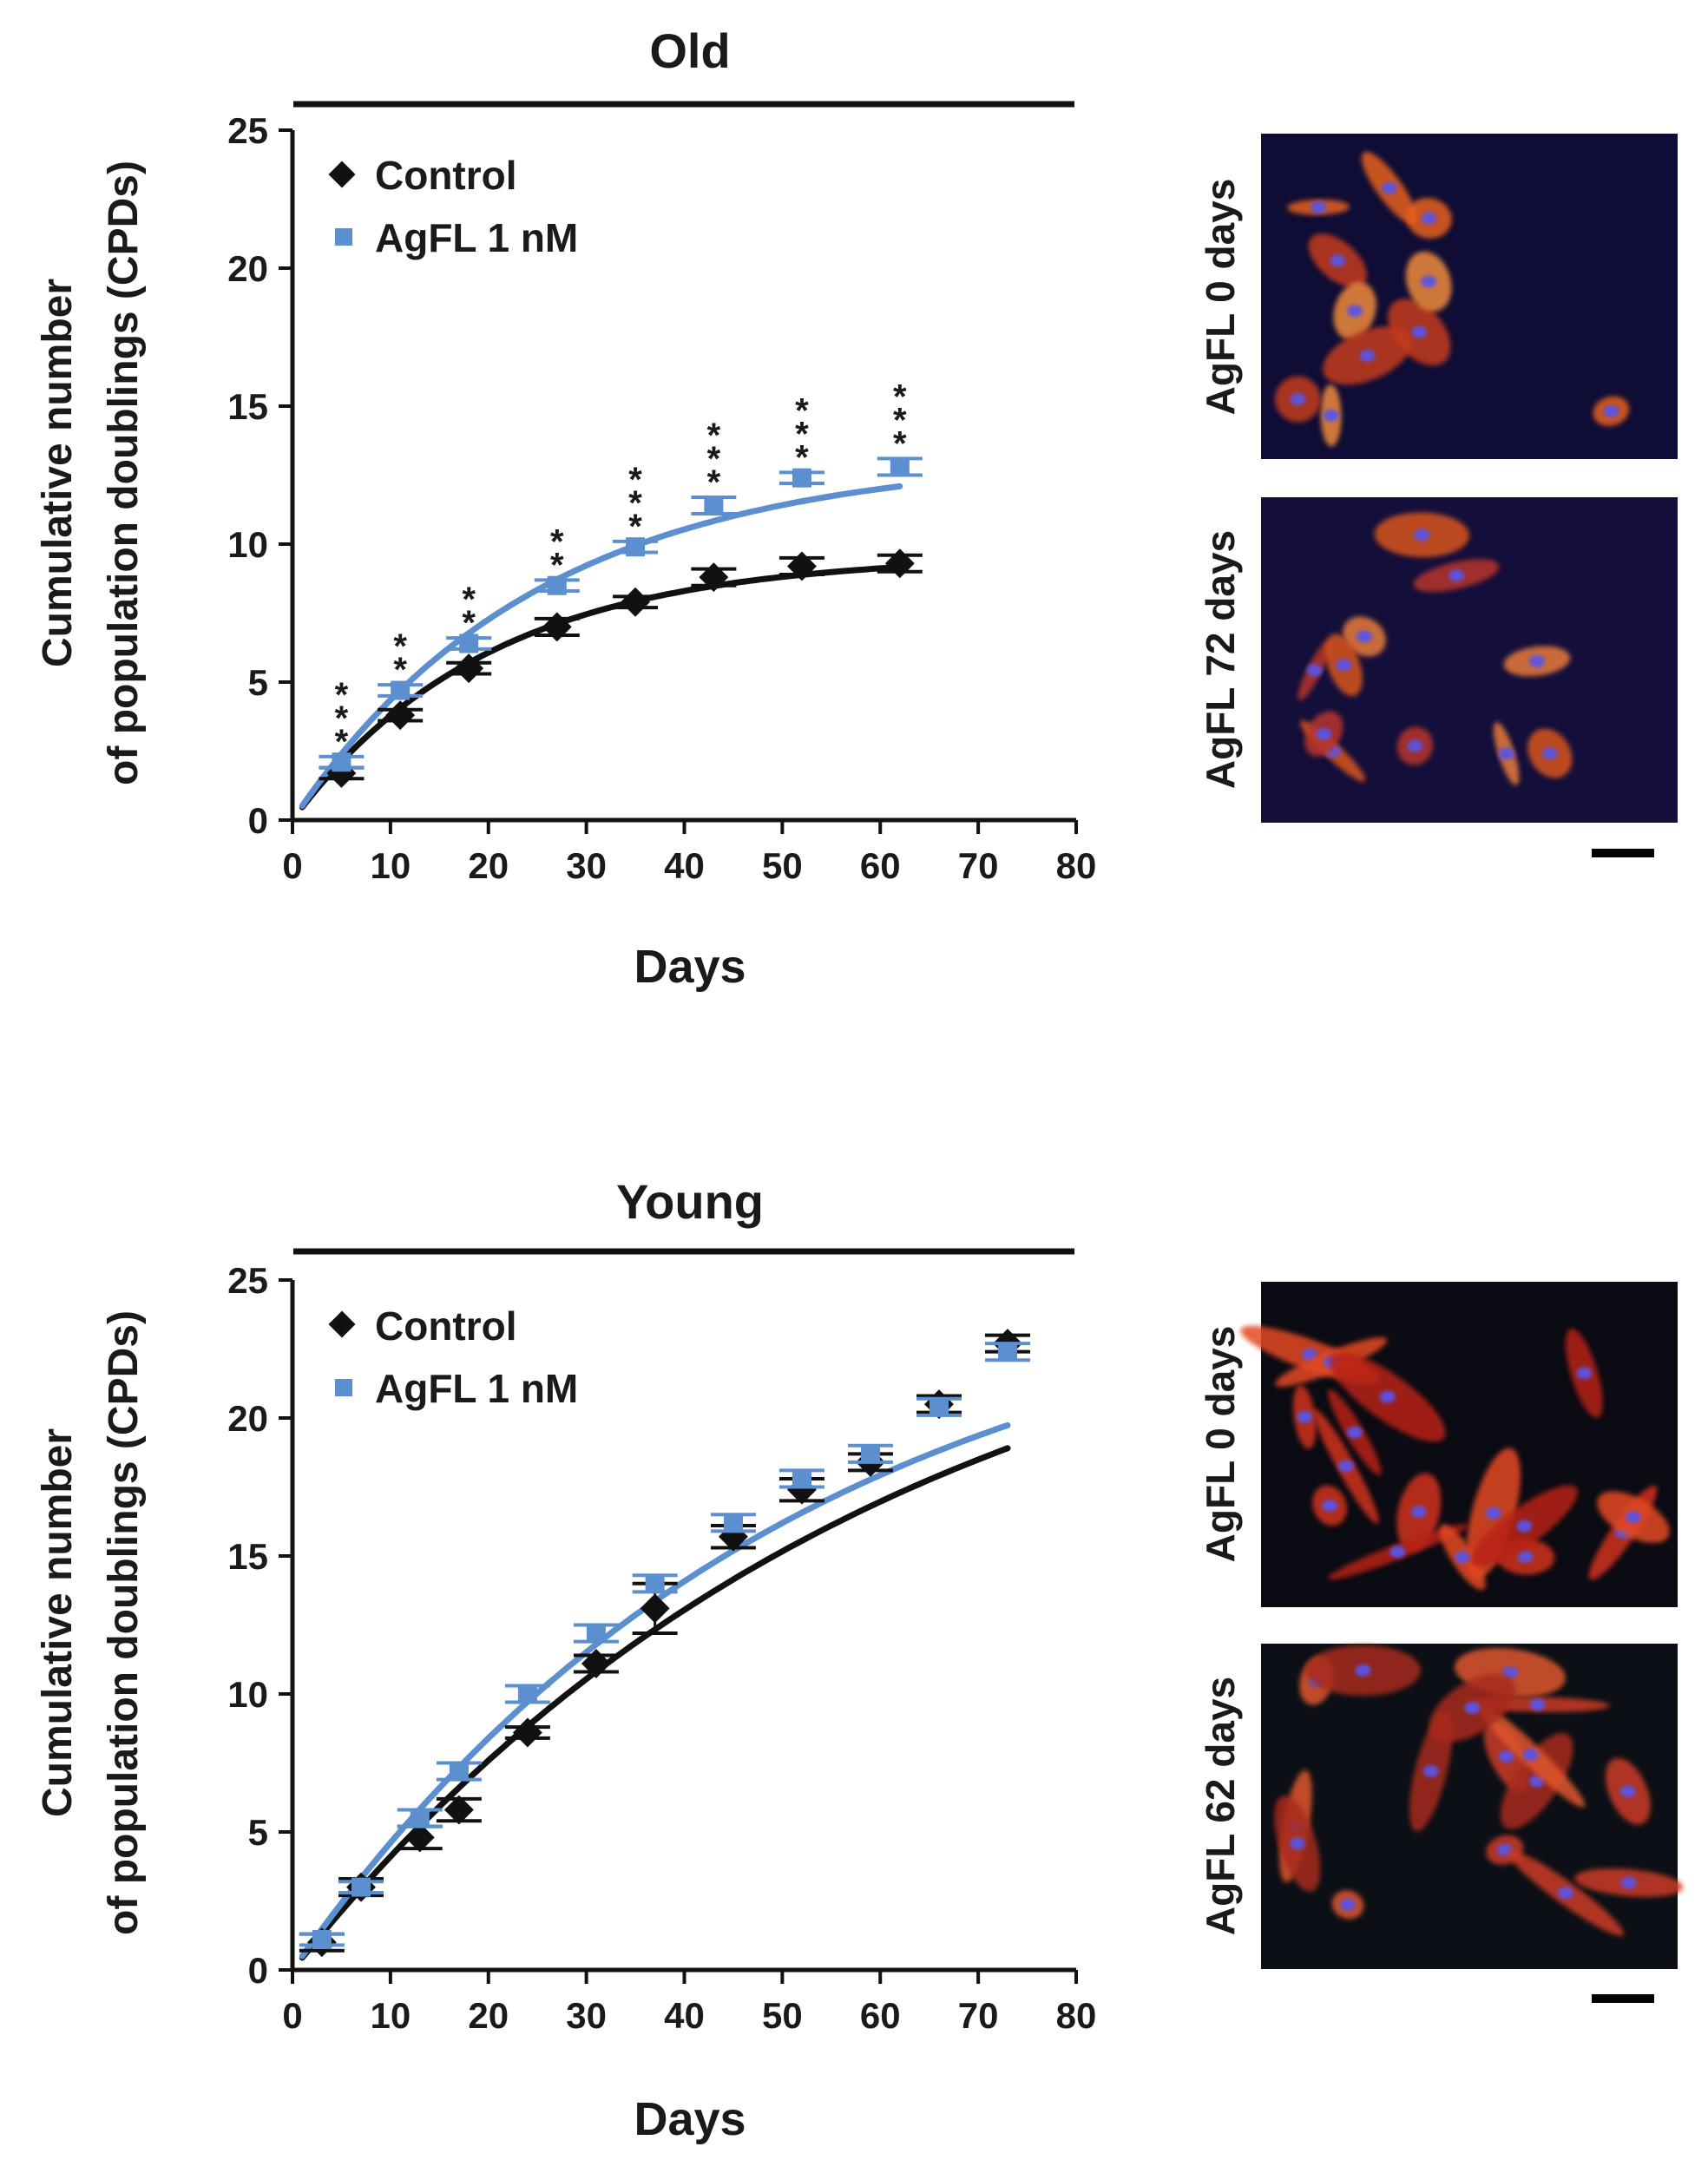 The image size is (1708, 2173). I want to click on chart-old-significance: ********* *** *********, so click(621, 568).